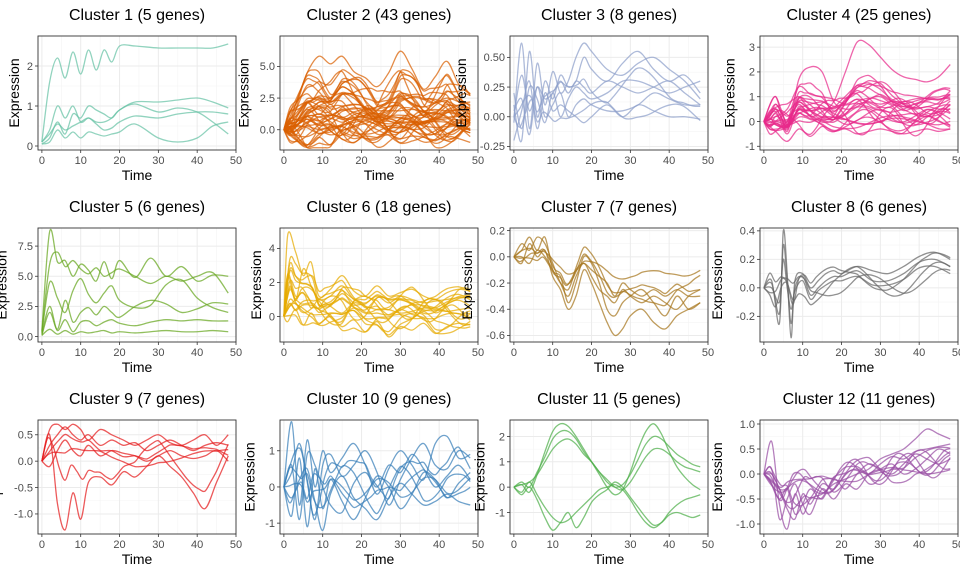 The height and width of the screenshot is (581, 960). Describe the element at coordinates (859, 207) in the screenshot. I see `panel-title: Cluster 8 (6 genes)` at that location.